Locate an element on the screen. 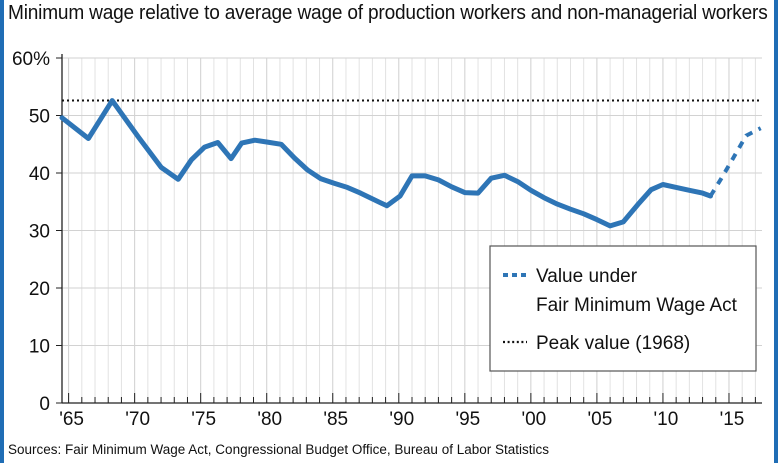 Image resolution: width=778 pixels, height=463 pixels. x-tick-label: '10 is located at coordinates (666, 419).